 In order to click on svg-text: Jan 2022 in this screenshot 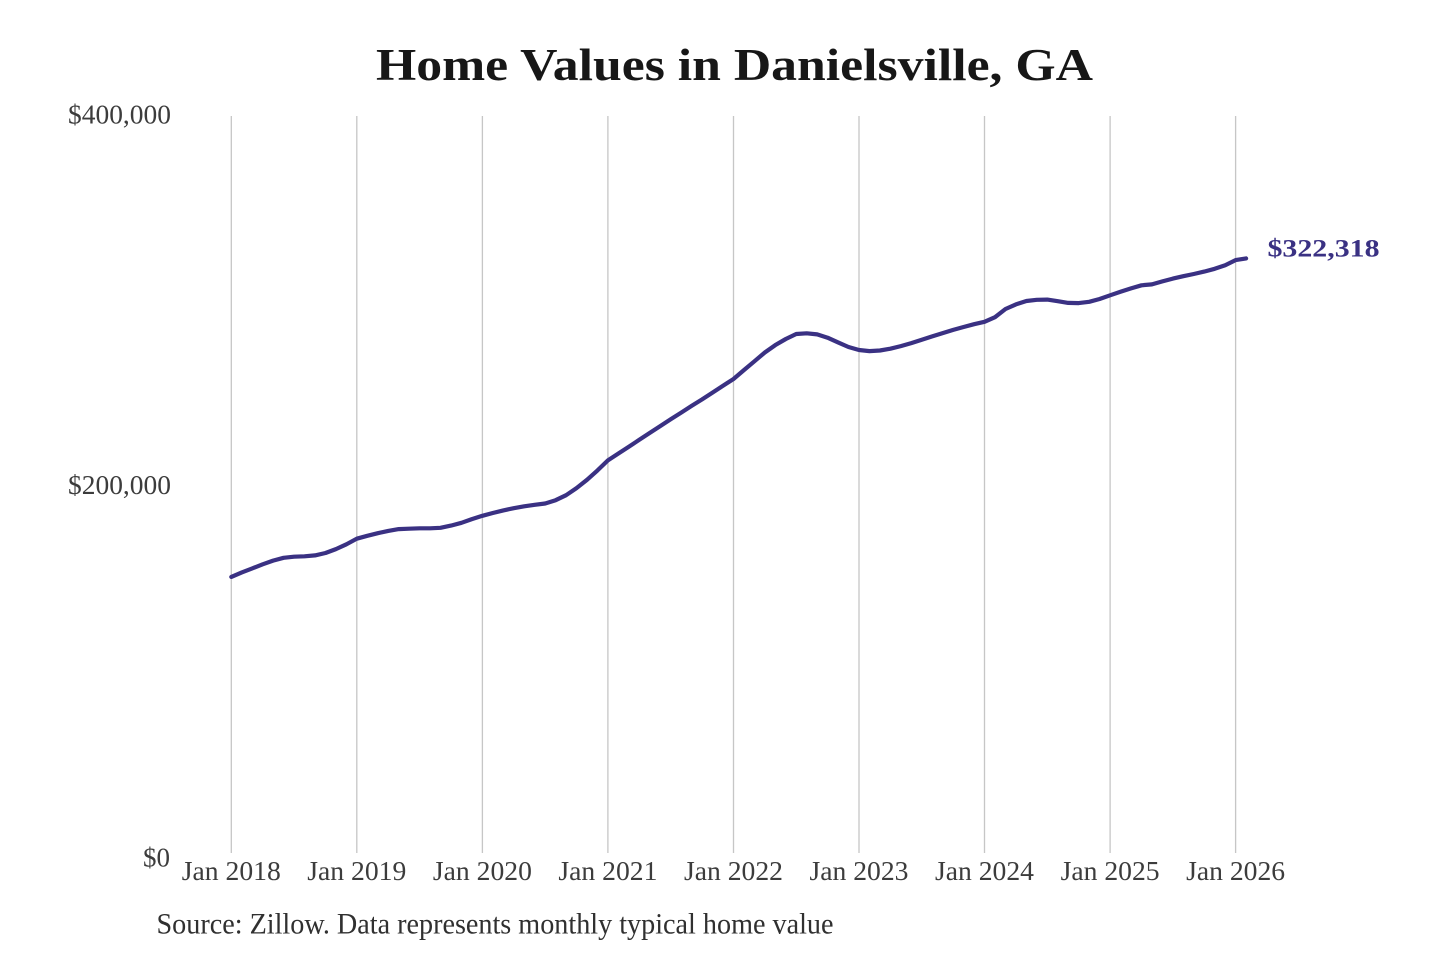, I will do `click(733, 871)`.